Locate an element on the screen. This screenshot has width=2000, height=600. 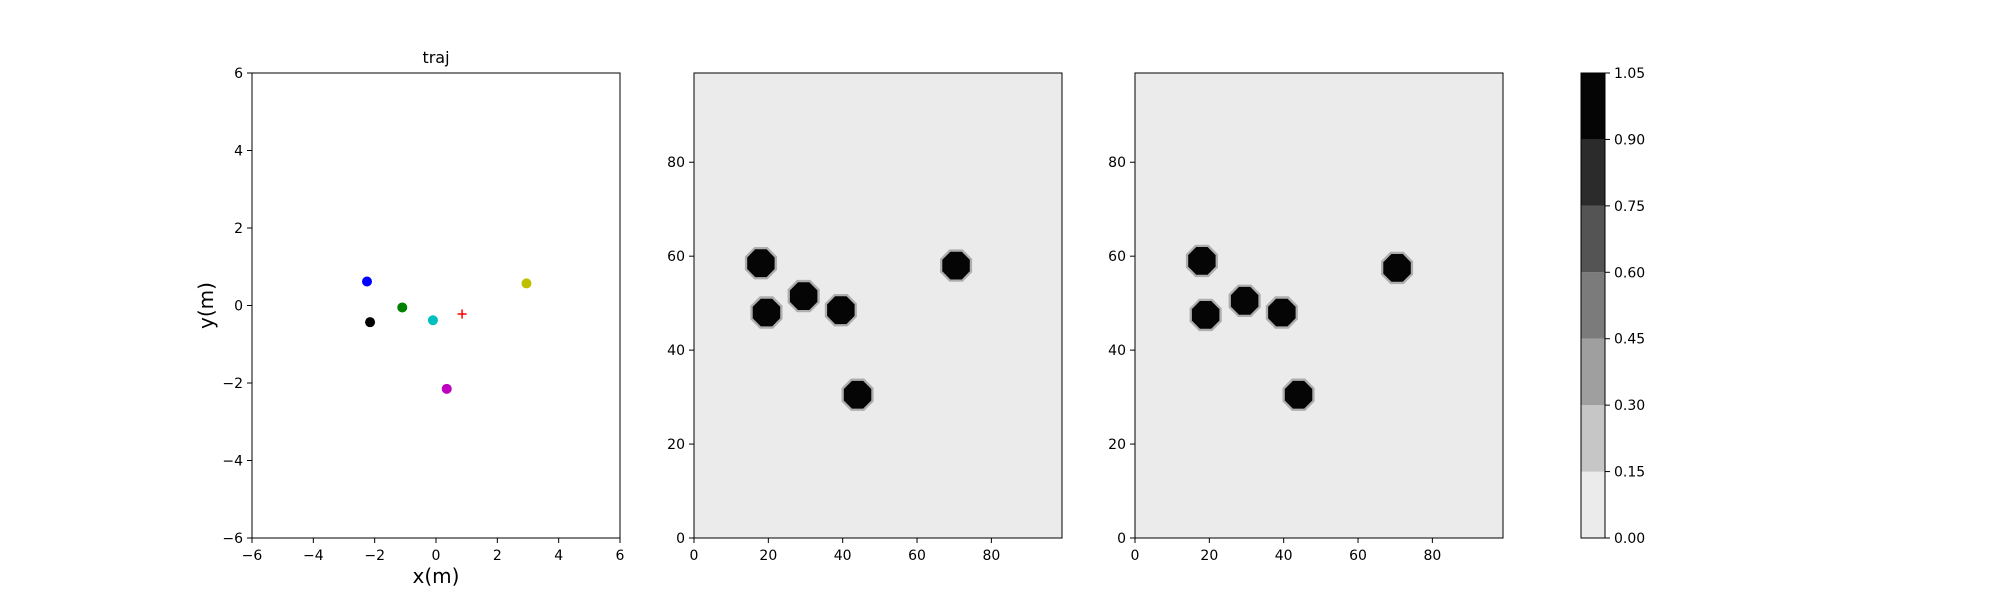
traj-y-tick-label: 4 is located at coordinates (238, 152).